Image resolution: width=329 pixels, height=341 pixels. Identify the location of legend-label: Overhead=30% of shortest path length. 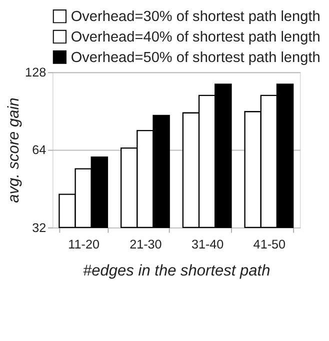
(195, 17).